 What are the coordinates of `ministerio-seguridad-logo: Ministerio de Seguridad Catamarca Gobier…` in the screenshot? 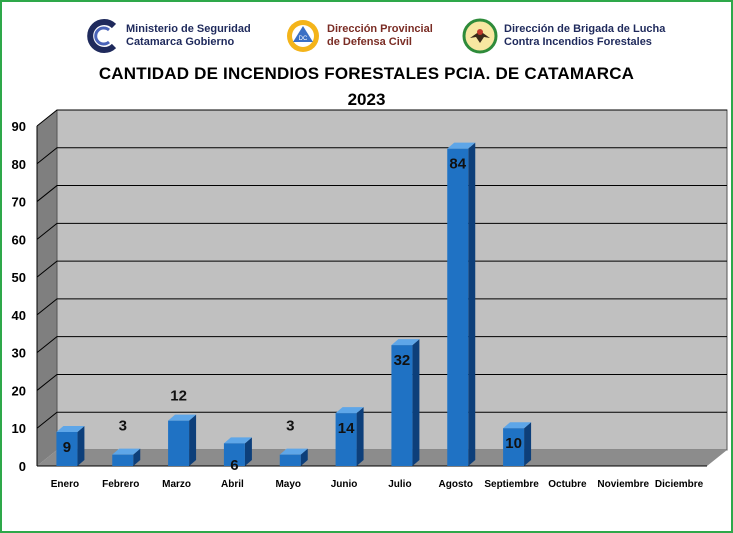 It's located at (167, 36).